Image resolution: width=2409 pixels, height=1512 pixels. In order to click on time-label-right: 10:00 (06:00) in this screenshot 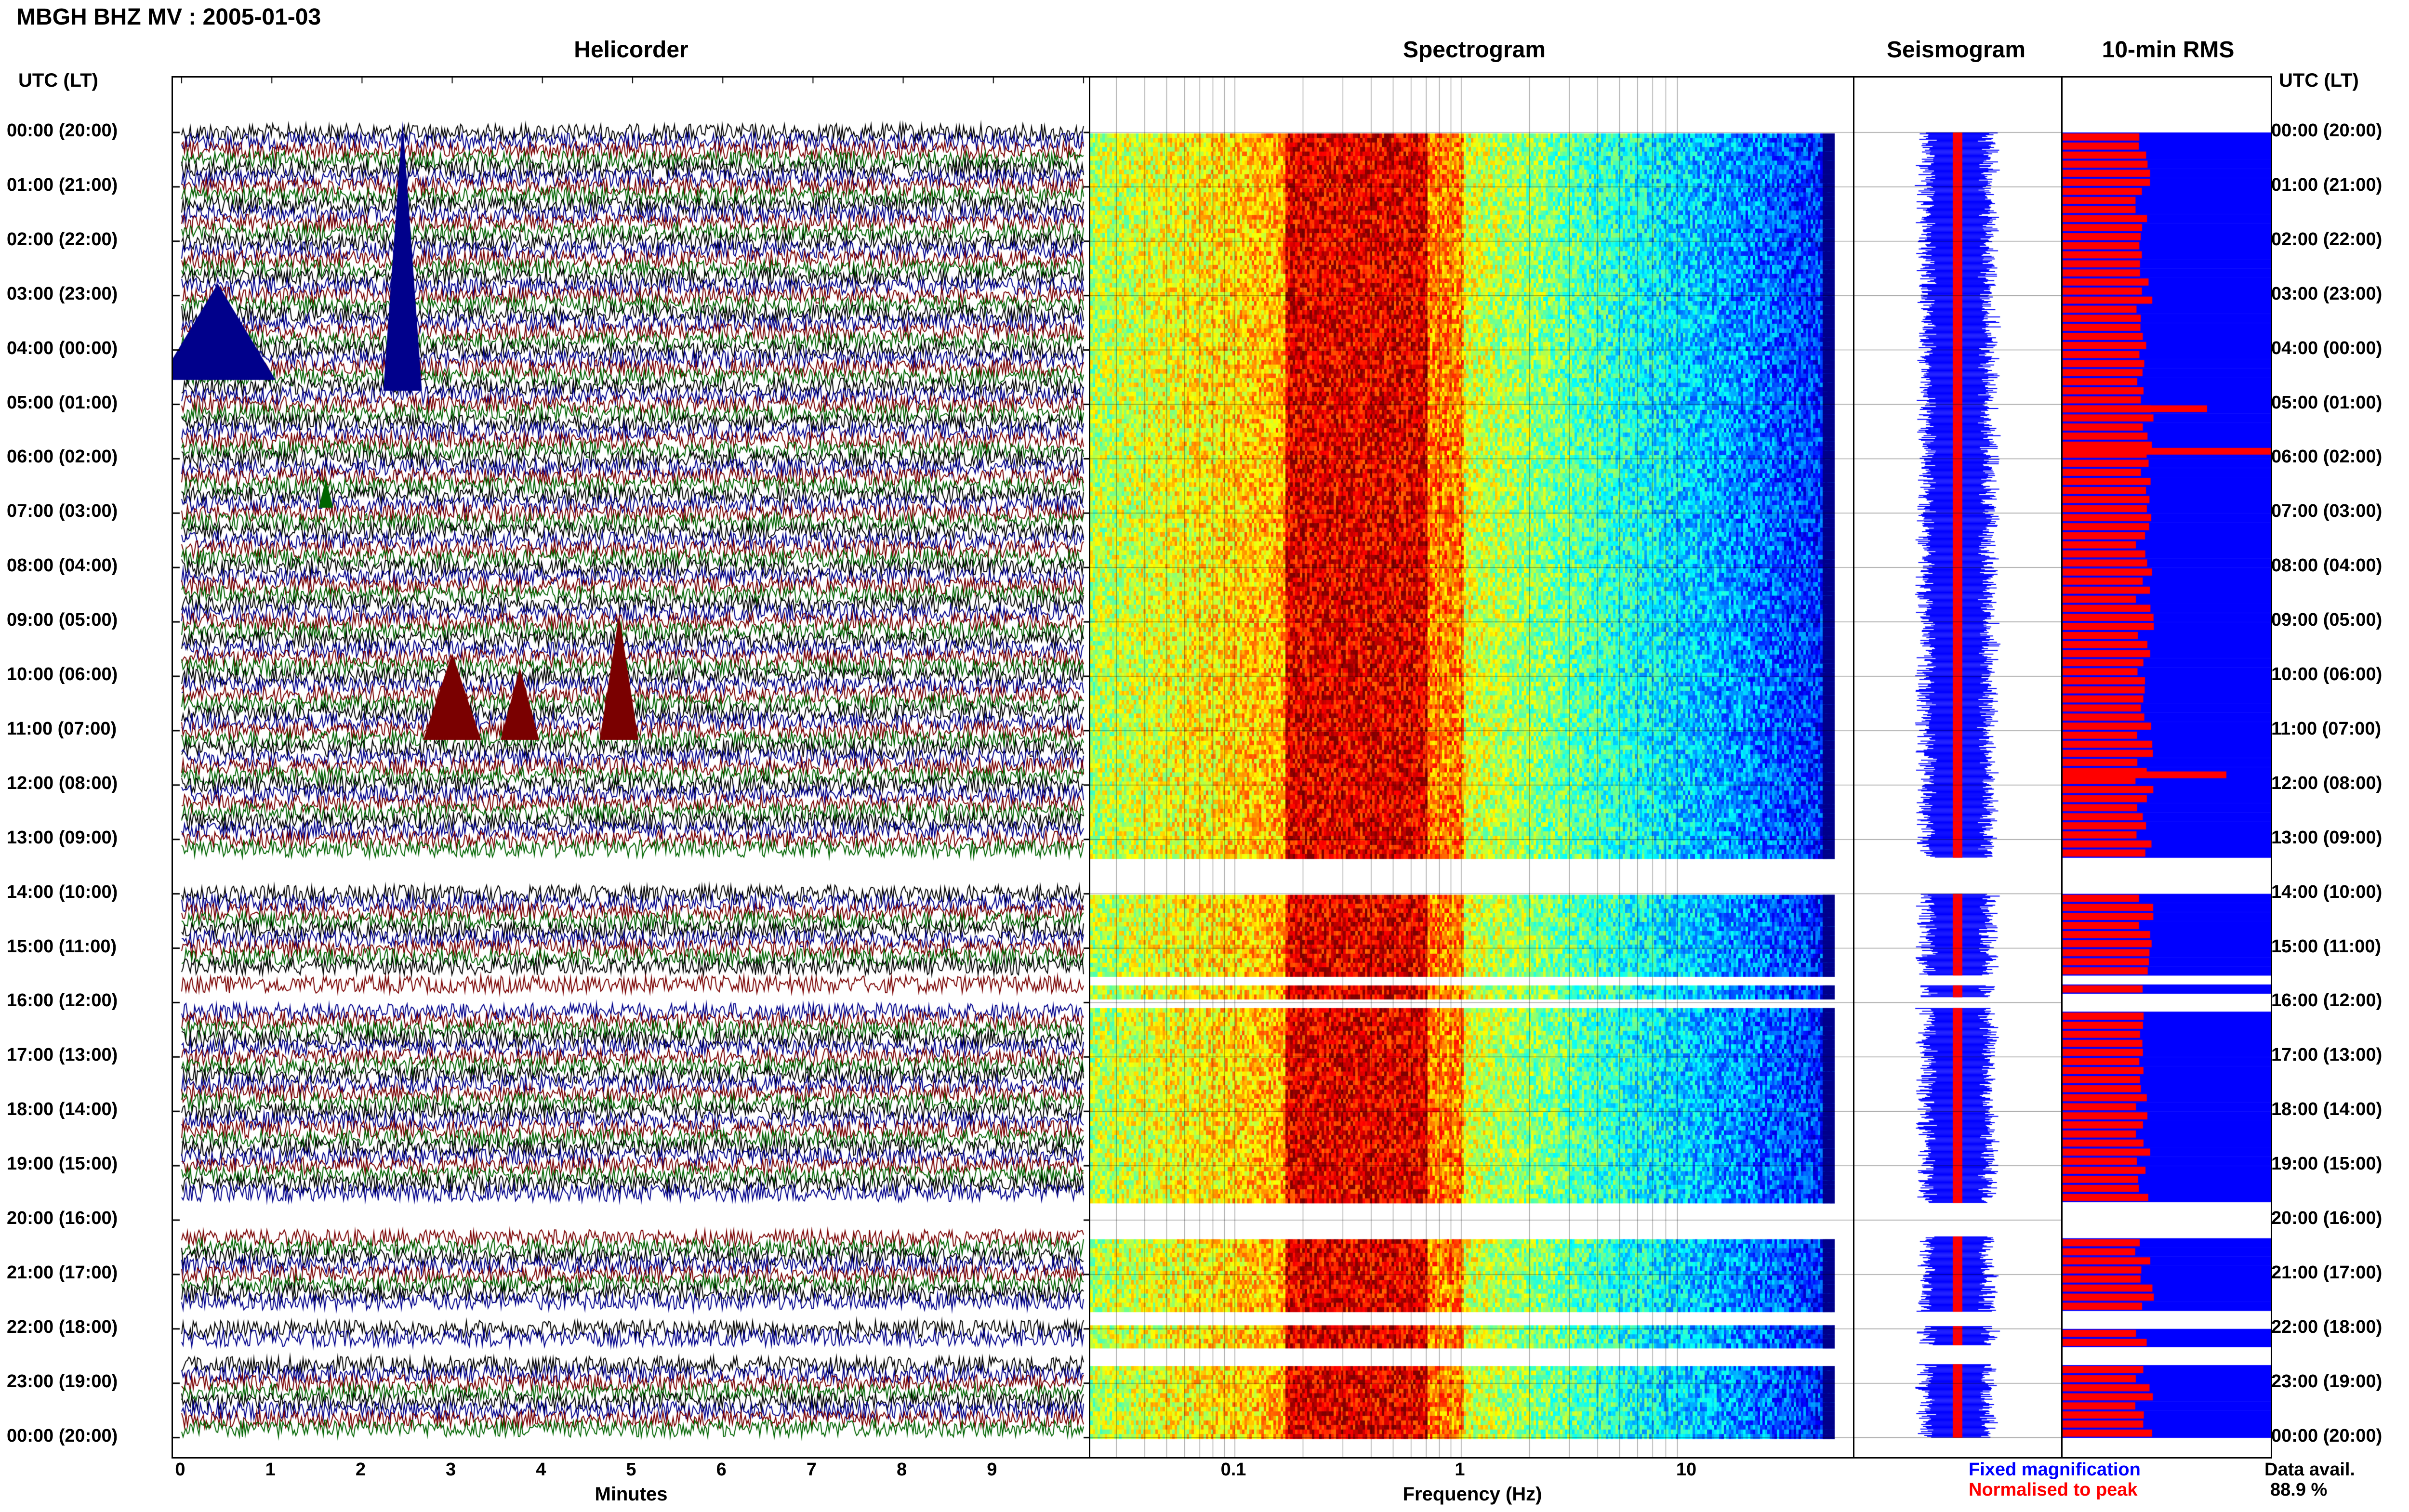, I will do `click(2327, 674)`.